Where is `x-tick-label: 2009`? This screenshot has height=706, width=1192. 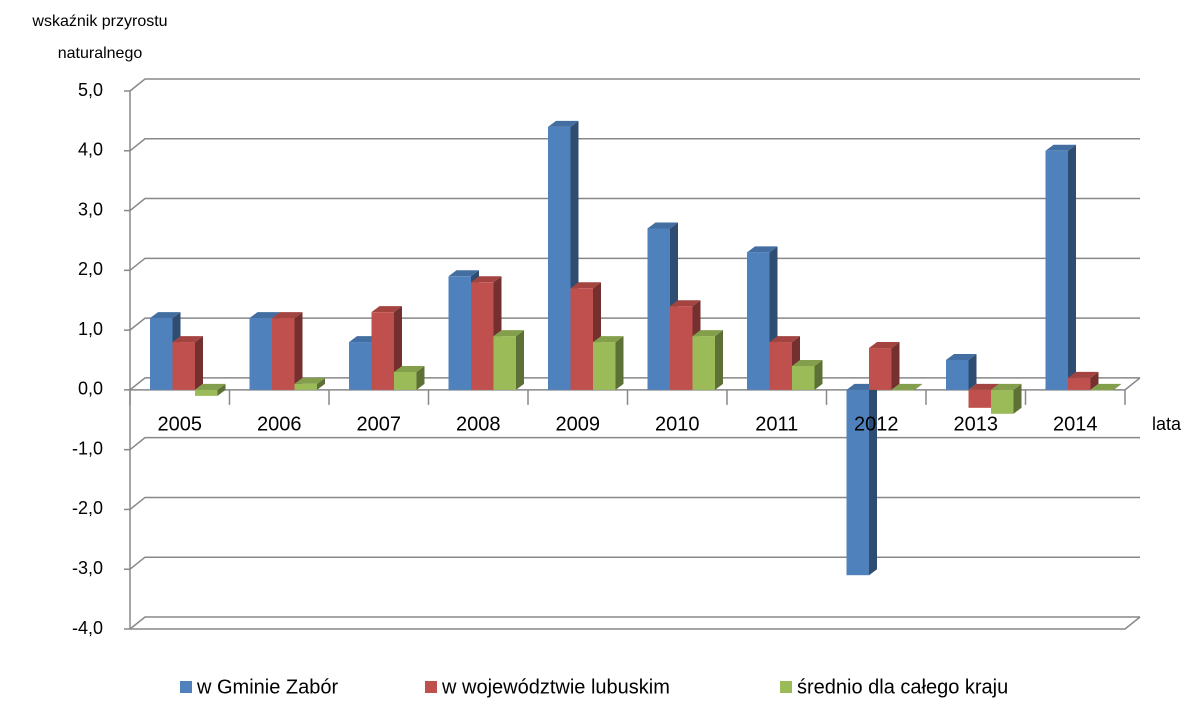
x-tick-label: 2009 is located at coordinates (578, 424).